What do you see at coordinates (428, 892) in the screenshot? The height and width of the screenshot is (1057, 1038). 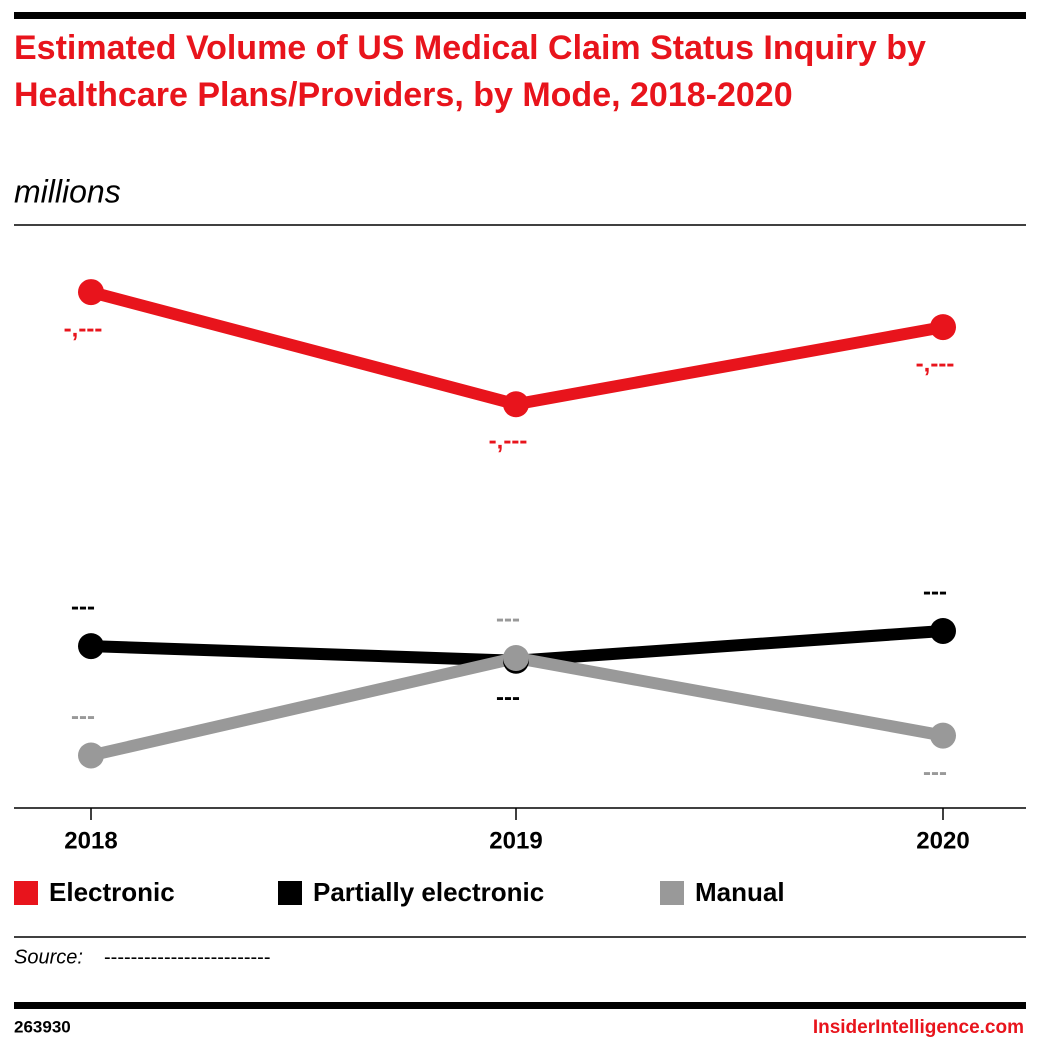 I see `legend-label: Partially electronic` at bounding box center [428, 892].